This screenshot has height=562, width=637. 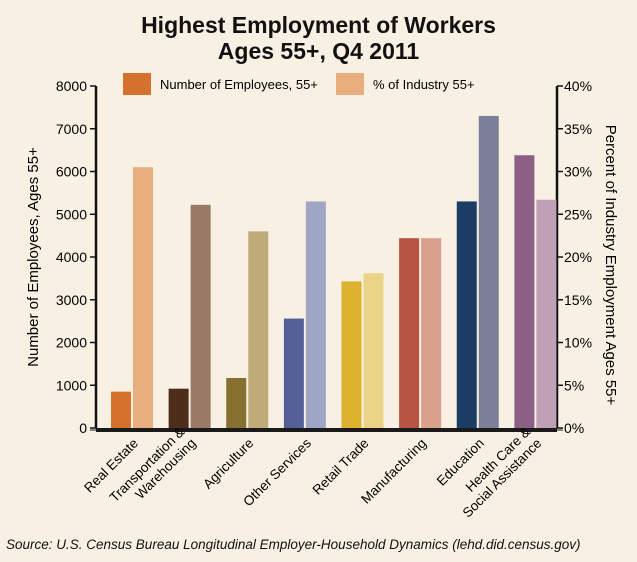 I want to click on x-tick-label-line: Retail Trade, so click(x=341, y=467).